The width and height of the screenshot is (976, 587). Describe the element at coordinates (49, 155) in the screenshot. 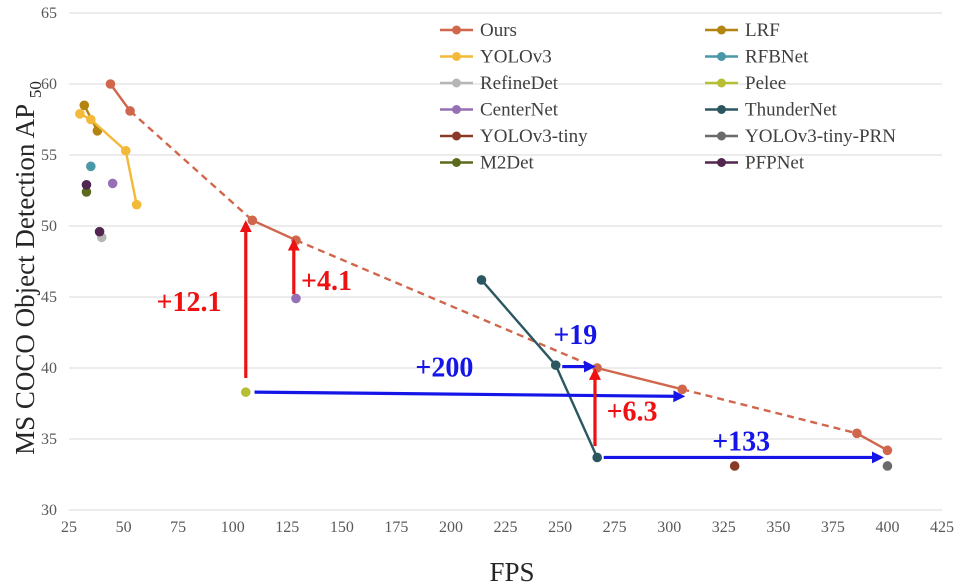

I see `y-tick-label-55: 55` at that location.